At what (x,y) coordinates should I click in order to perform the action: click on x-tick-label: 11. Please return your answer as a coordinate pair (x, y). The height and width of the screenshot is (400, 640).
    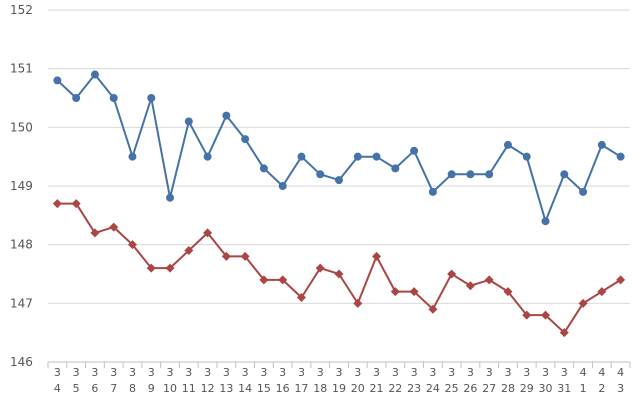
    Looking at the image, I should click on (189, 388).